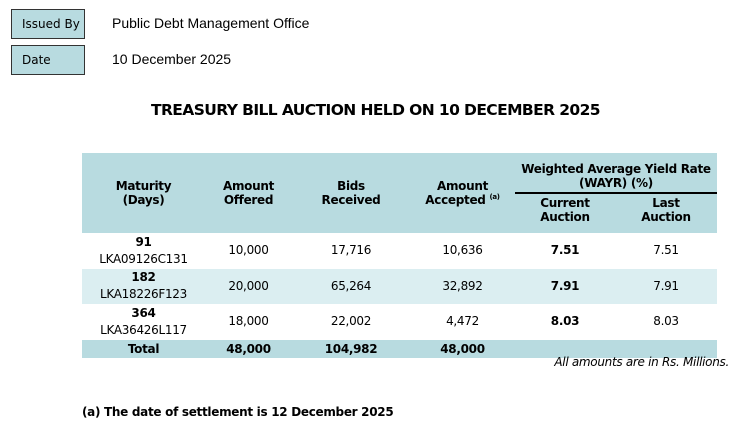  Describe the element at coordinates (211, 23) in the screenshot. I see `issued-by-value: Public Debt Management Office` at that location.